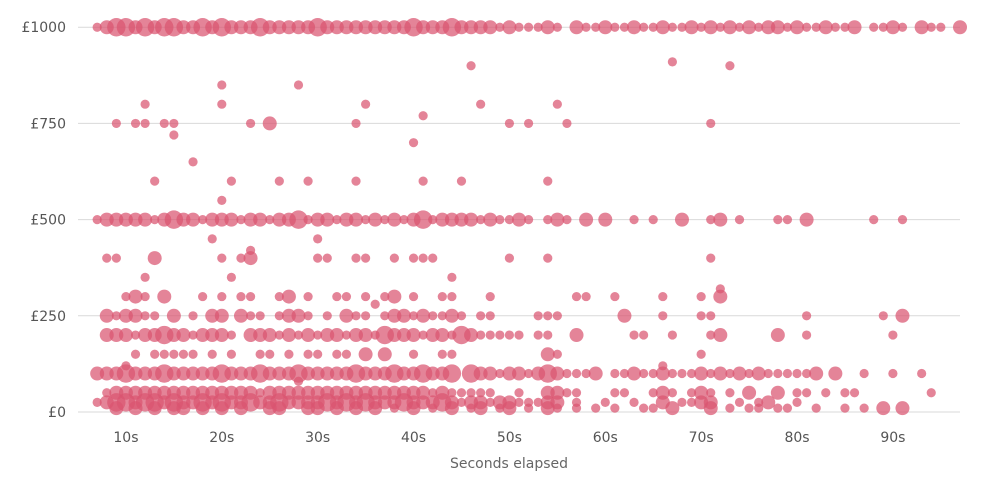 This screenshot has width=1000, height=482. What do you see at coordinates (48, 124) in the screenshot?
I see `y-tick-label: £750` at bounding box center [48, 124].